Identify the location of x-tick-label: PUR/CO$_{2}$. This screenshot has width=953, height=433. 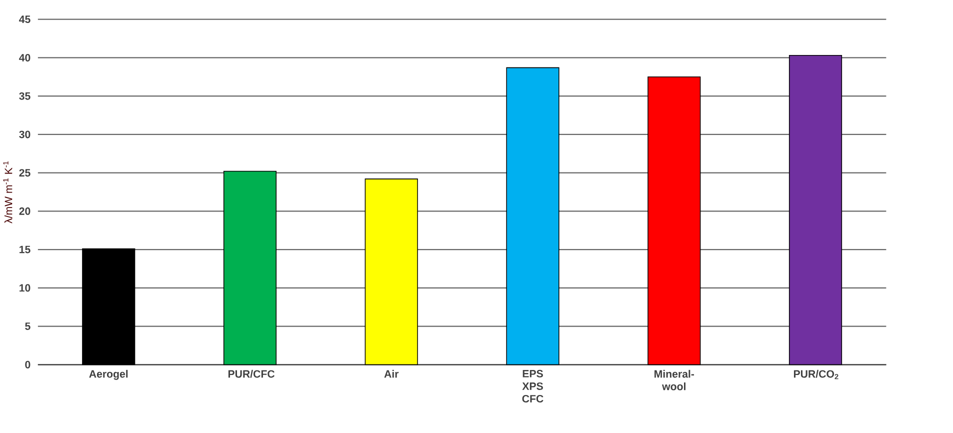
(816, 375).